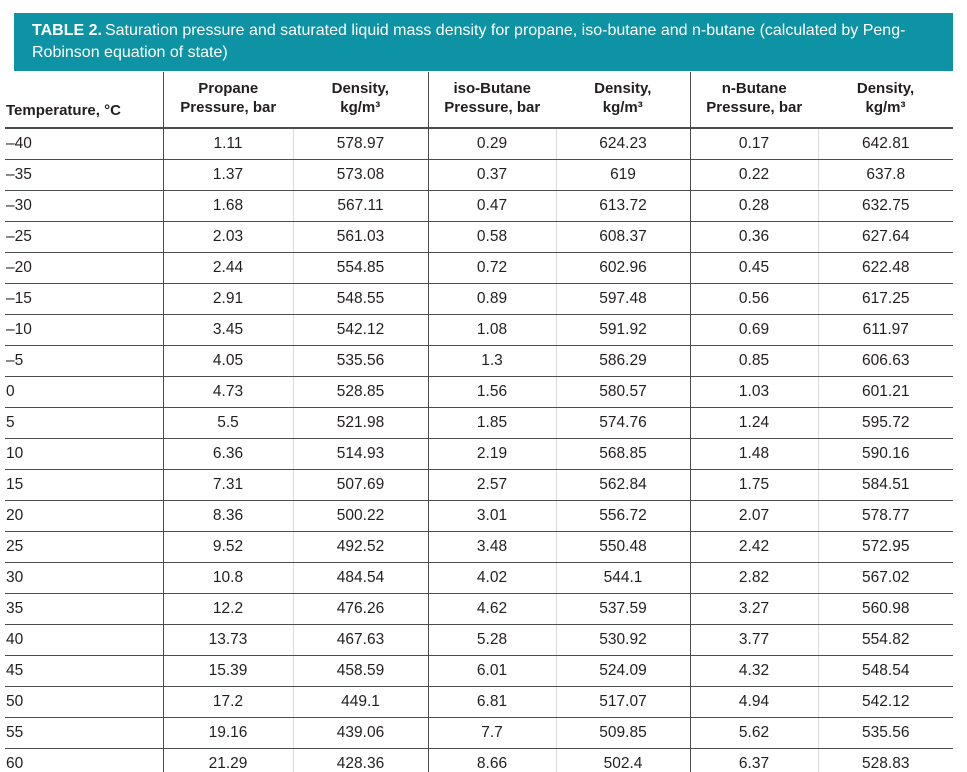  I want to click on value-cell: 528.85, so click(360, 392).